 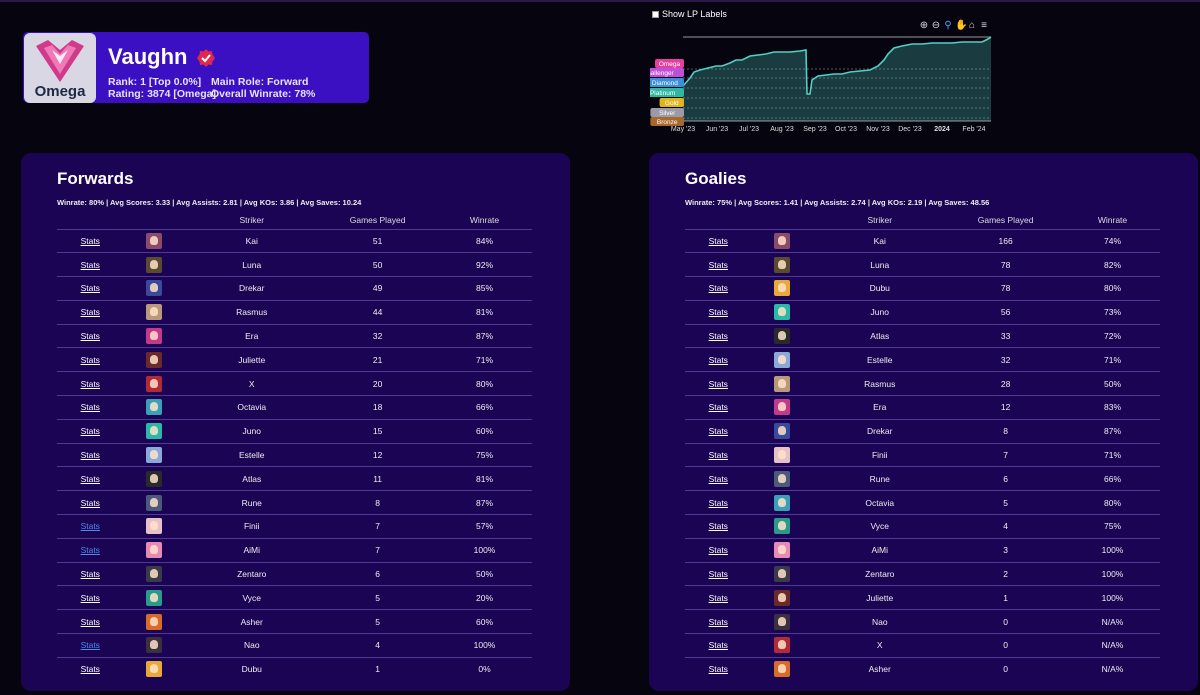 What do you see at coordinates (655, 14) in the screenshot?
I see `lp-labels-checkbox` at bounding box center [655, 14].